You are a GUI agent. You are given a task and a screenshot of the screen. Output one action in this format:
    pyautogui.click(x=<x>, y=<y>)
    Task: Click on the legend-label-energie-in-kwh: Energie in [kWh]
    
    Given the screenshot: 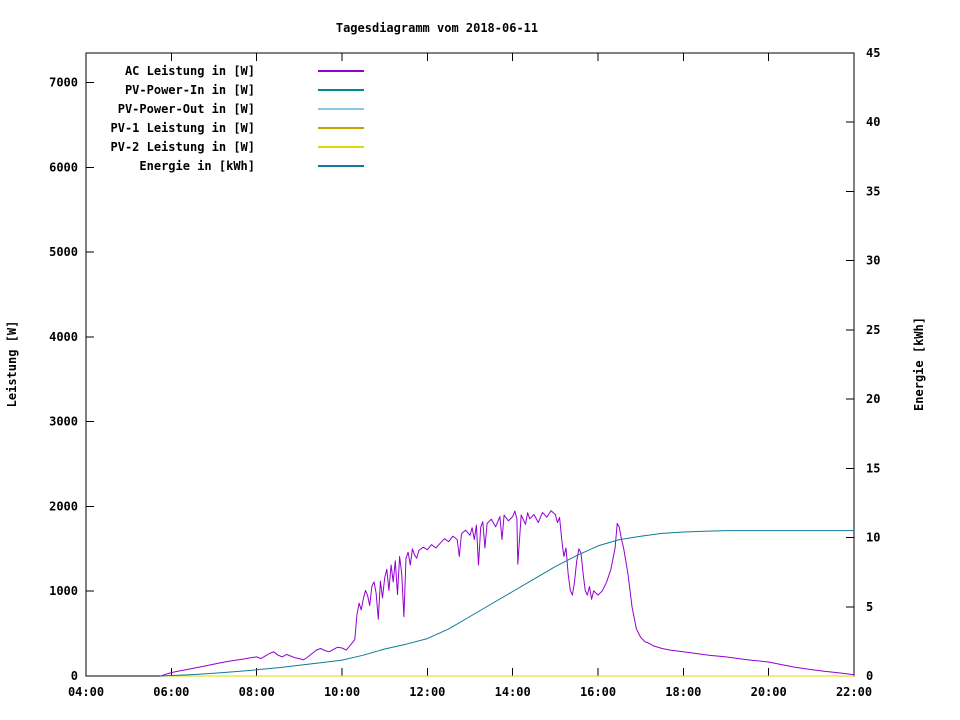 What is the action you would take?
    pyautogui.click(x=197, y=166)
    